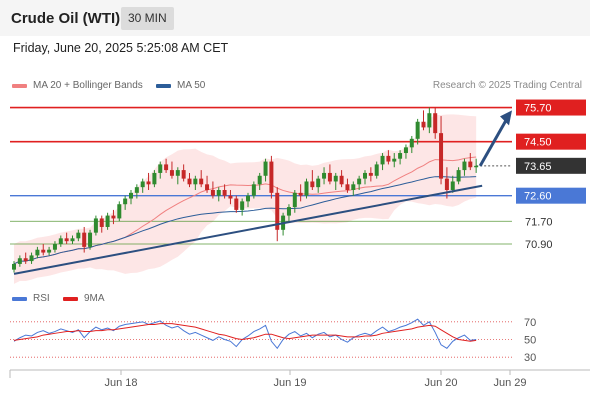 This screenshot has width=590, height=400. I want to click on resistance-tag-label: 75.70, so click(538, 109).